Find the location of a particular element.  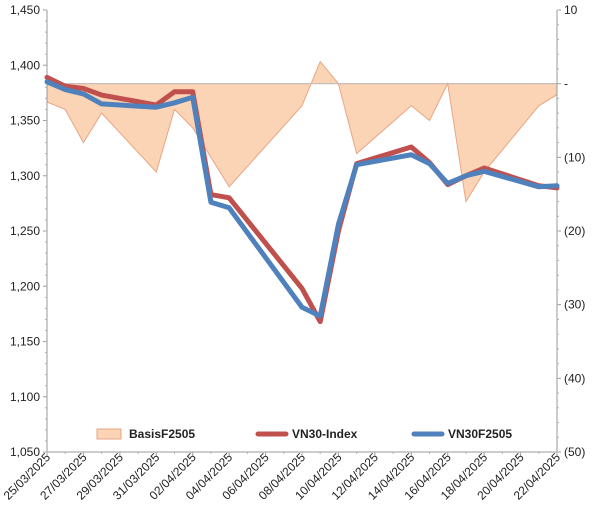

right-axis-tick-label: 10 is located at coordinates (571, 10).